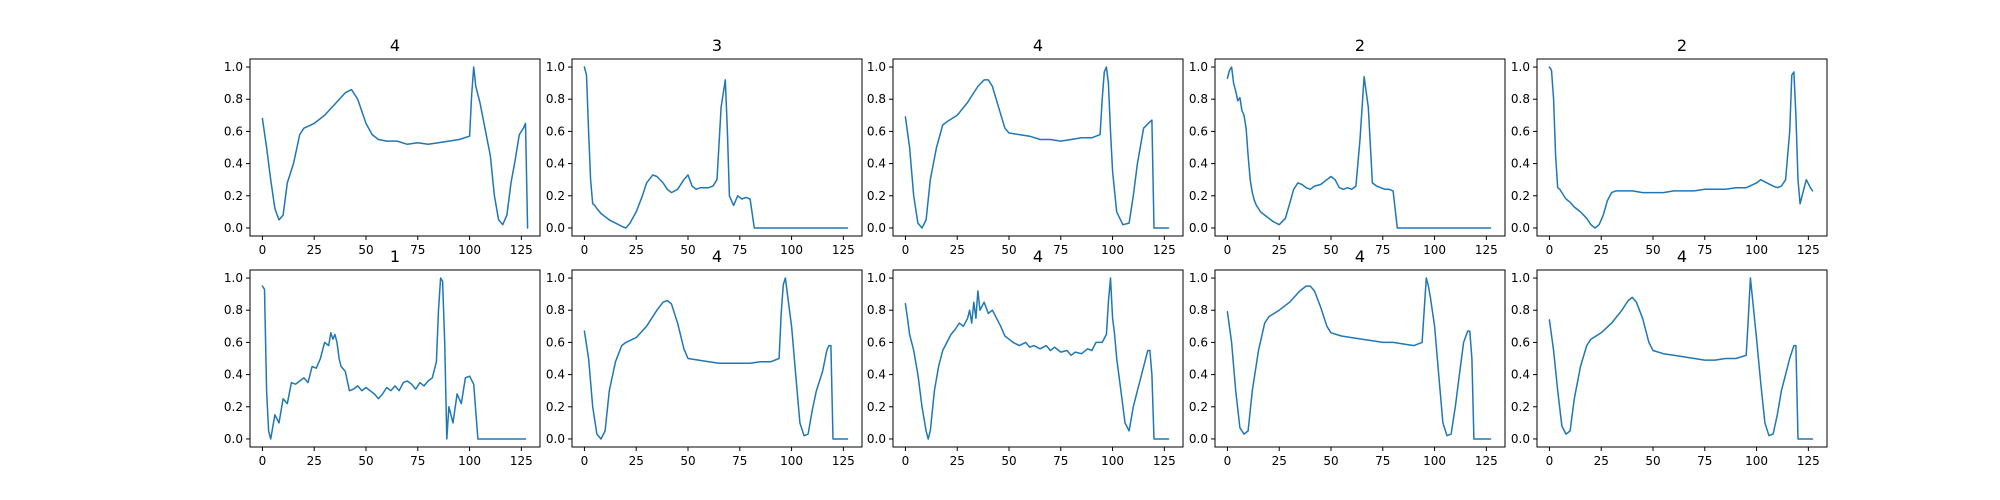  Describe the element at coordinates (717, 45) in the screenshot. I see `subplot-title: 3` at that location.